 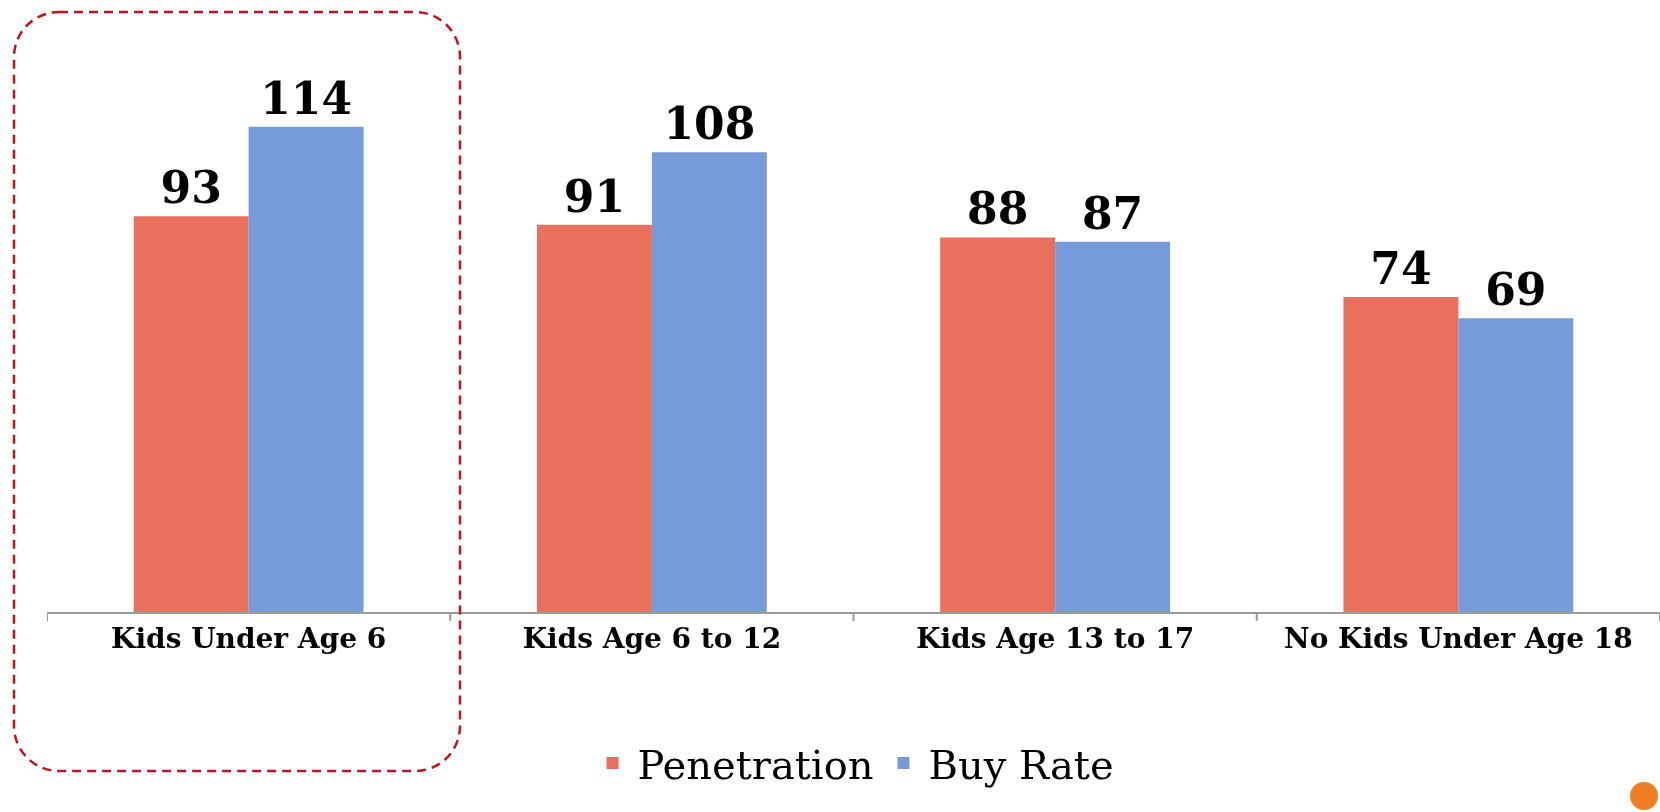 I want to click on data-label: 108, so click(x=709, y=124).